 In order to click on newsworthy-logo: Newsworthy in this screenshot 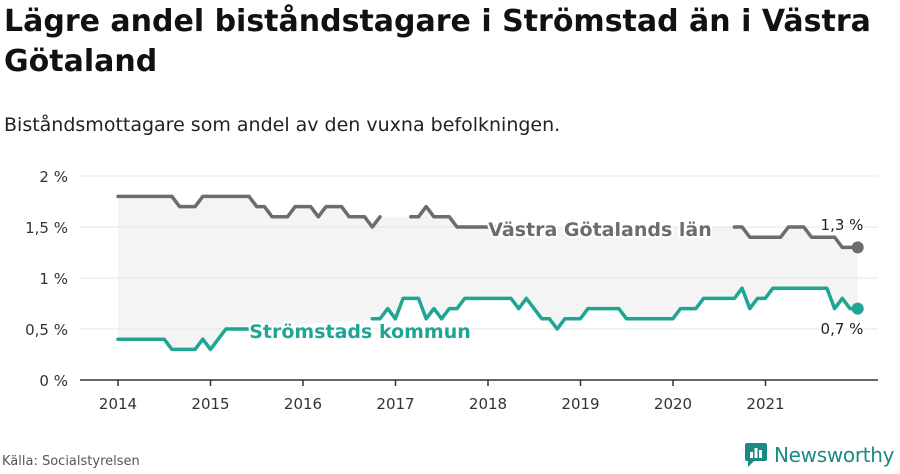, I will do `click(819, 455)`.